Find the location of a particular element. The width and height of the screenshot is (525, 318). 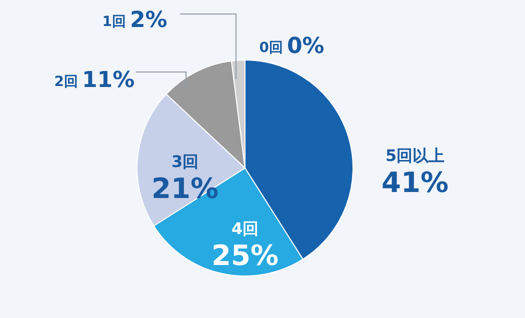

slice-label: 2回 is located at coordinates (66, 82).